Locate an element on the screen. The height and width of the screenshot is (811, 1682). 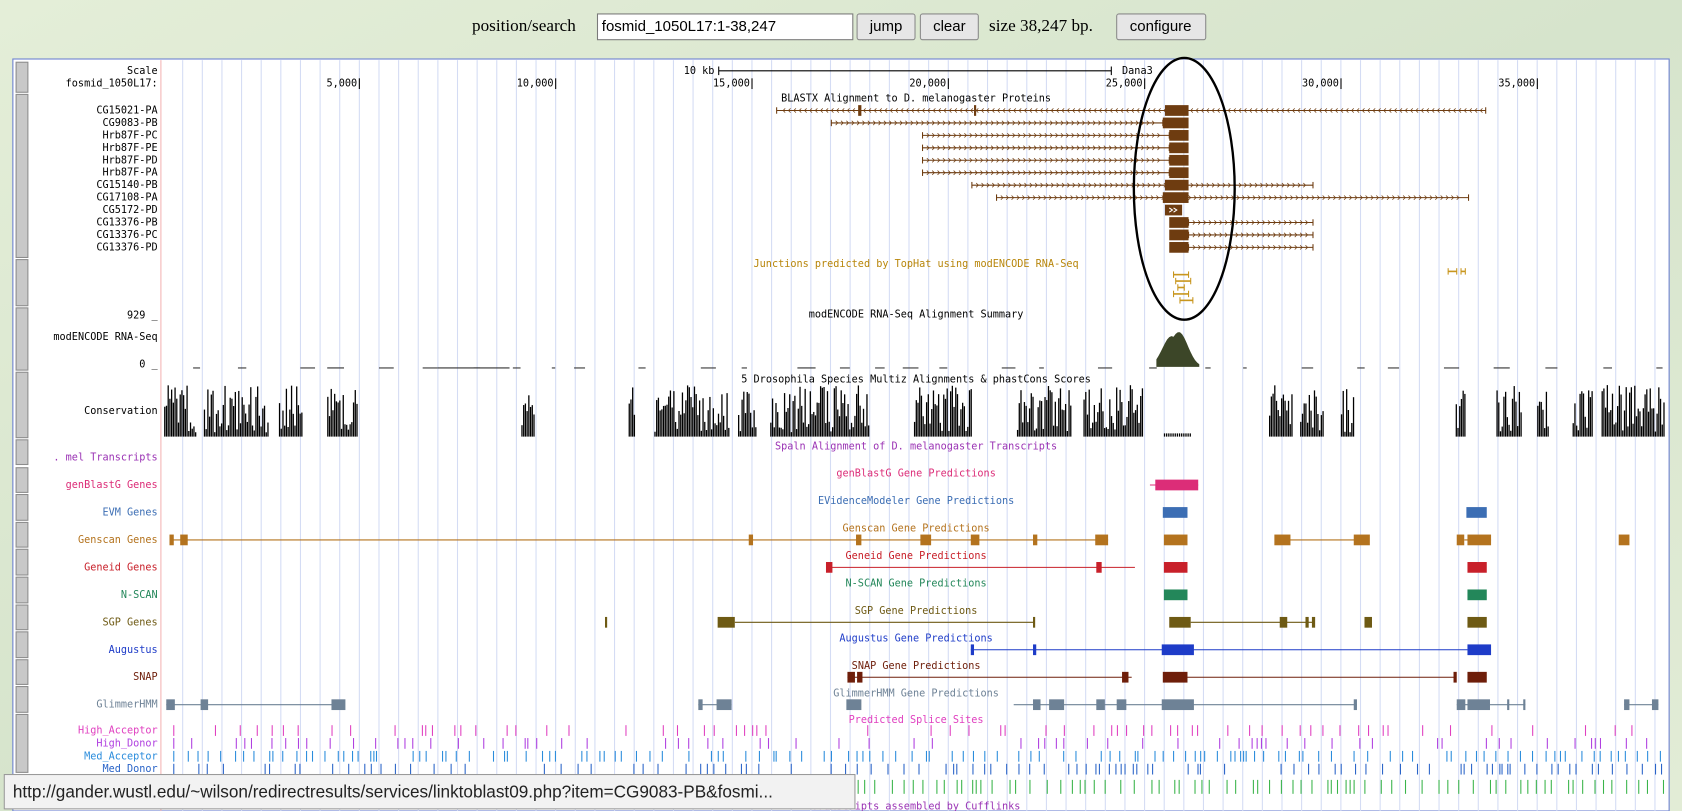
jump-button is located at coordinates (886, 27).